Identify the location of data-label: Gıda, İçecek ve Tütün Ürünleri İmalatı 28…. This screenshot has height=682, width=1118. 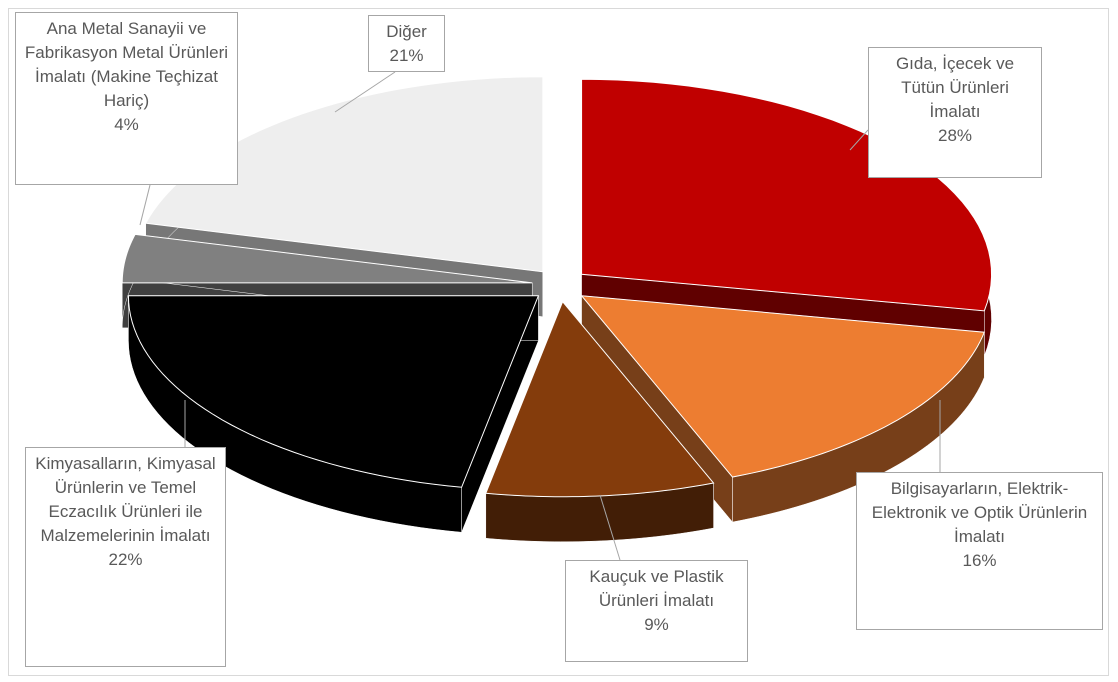
(955, 112).